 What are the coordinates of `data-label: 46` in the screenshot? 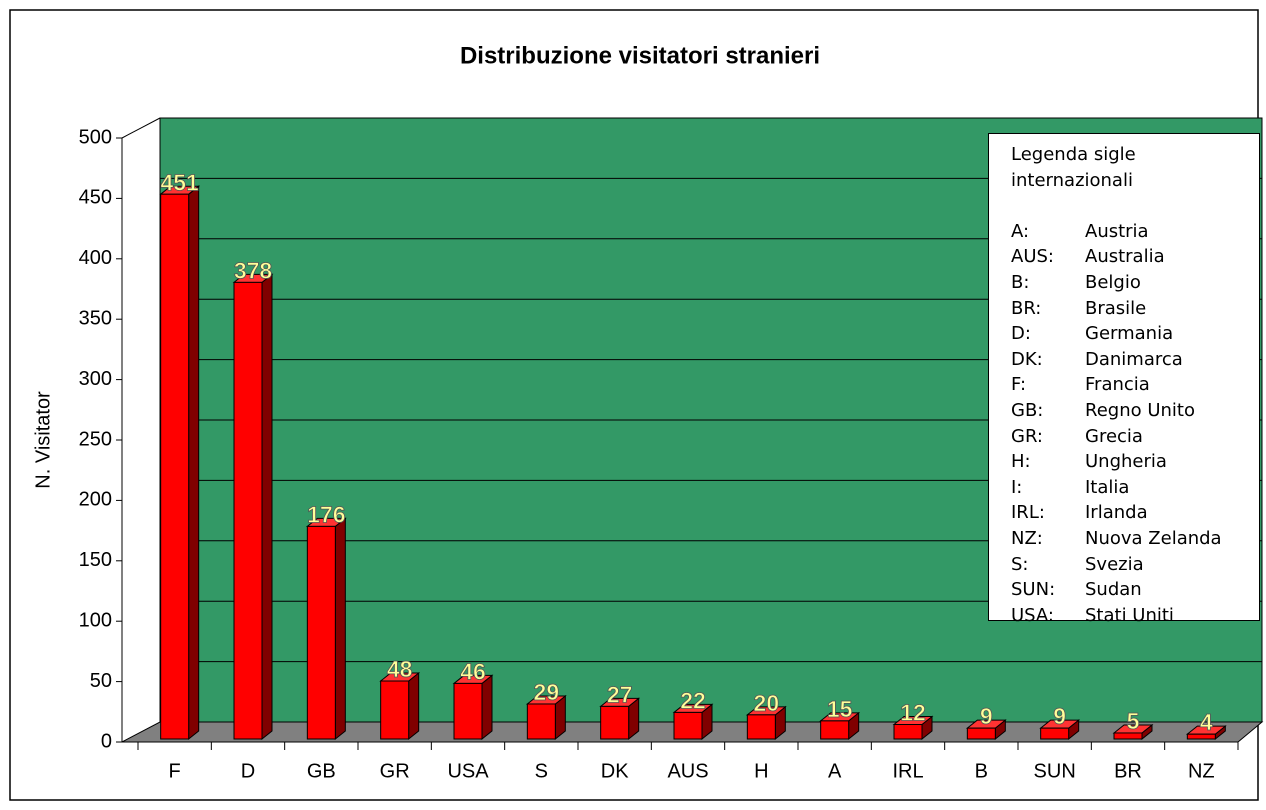 It's located at (473, 672).